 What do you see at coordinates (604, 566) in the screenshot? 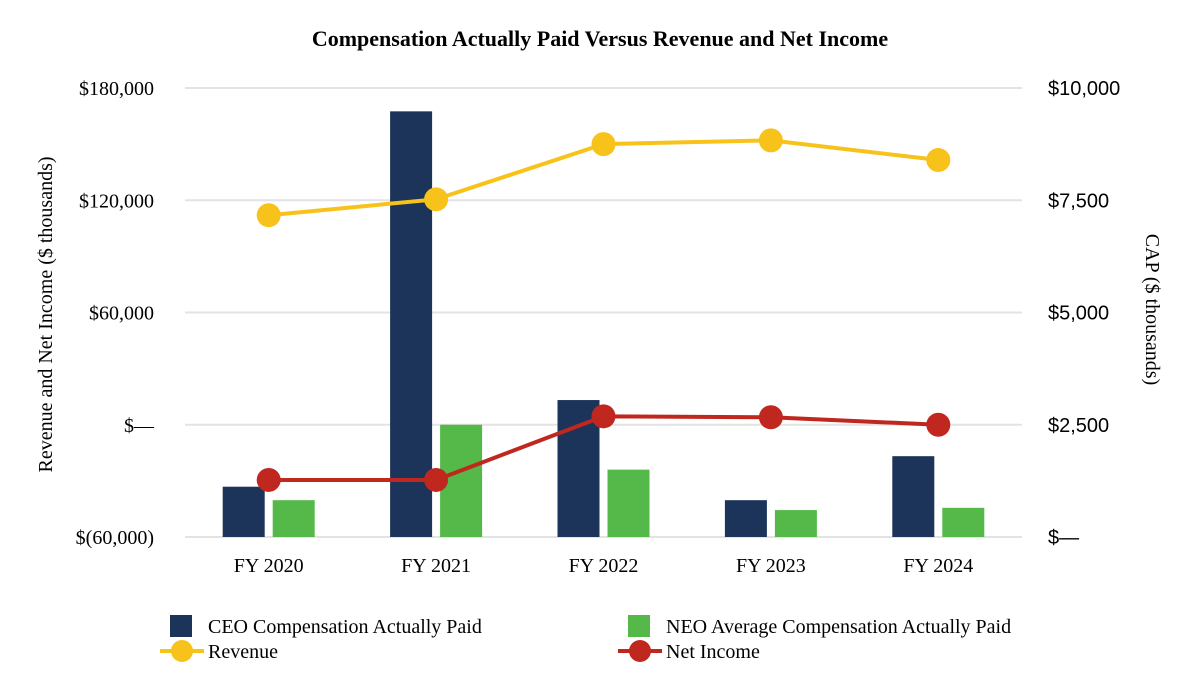
I see `x-tick-label: FY 2022` at bounding box center [604, 566].